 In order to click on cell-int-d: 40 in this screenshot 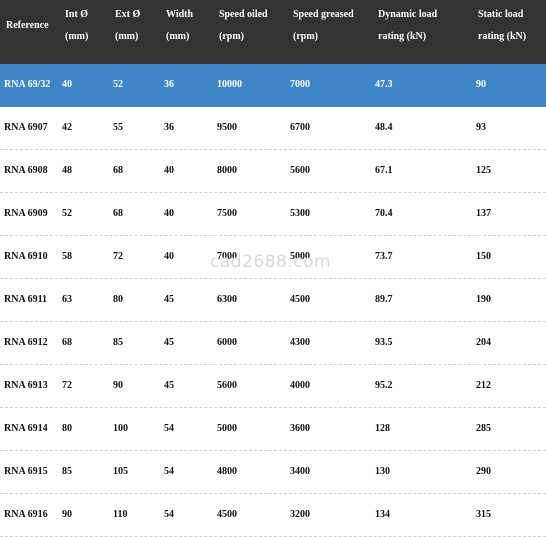, I will do `click(67, 84)`.